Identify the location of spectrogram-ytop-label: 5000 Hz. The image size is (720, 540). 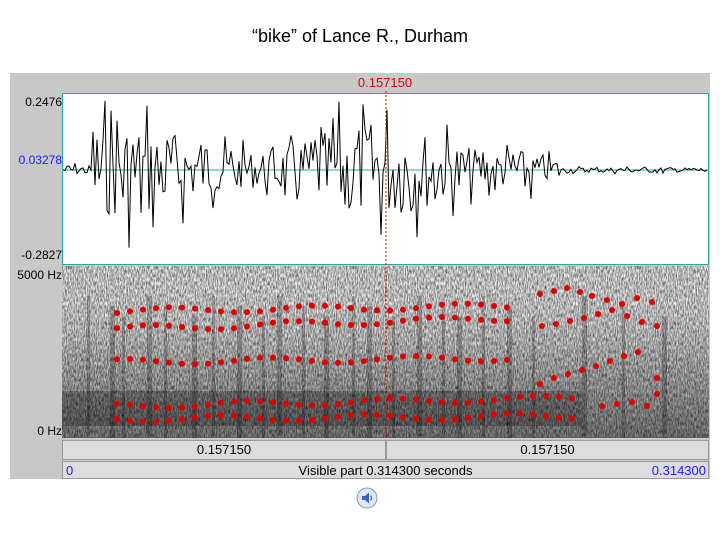
(39, 275).